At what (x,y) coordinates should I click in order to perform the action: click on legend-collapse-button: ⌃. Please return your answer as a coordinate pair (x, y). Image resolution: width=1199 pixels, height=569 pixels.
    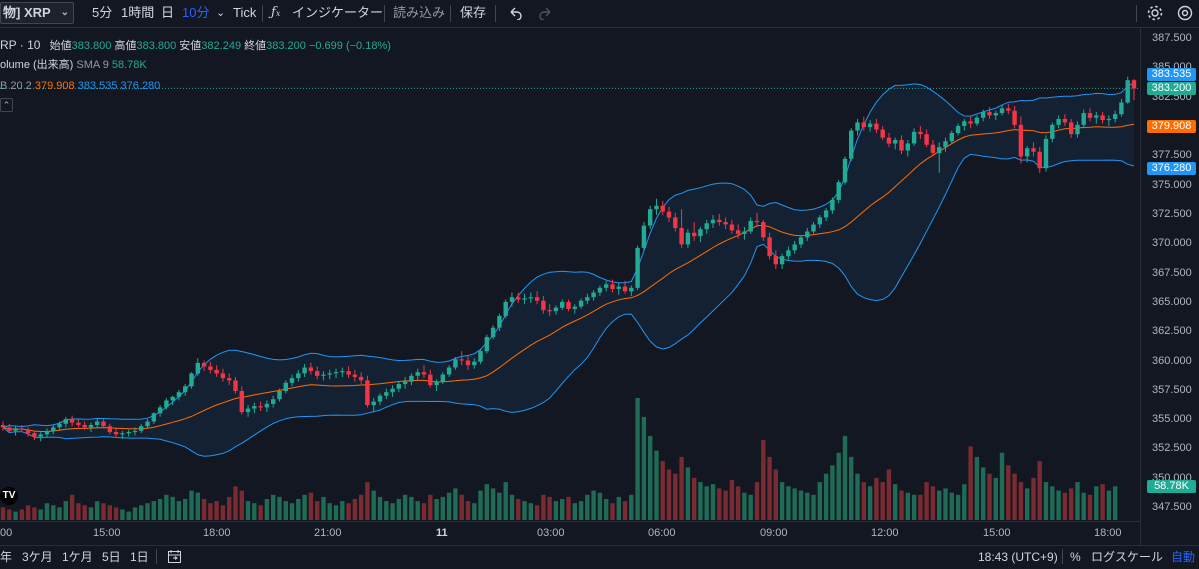
    Looking at the image, I should click on (6, 105).